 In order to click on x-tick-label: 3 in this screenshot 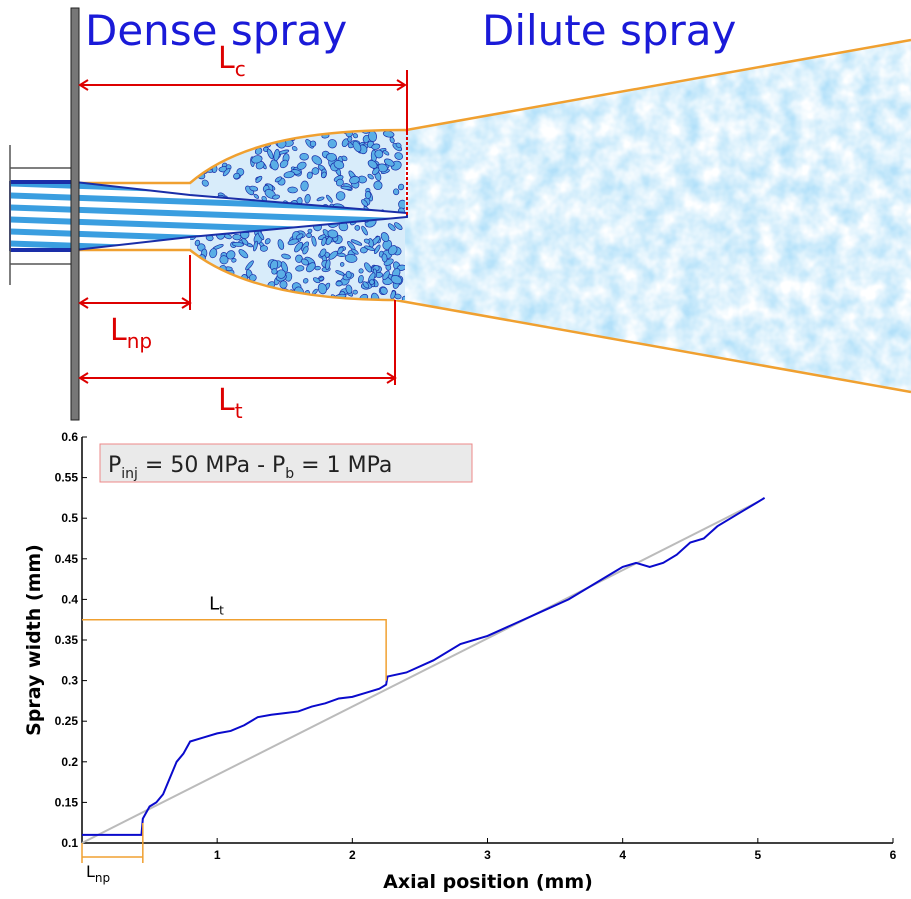, I will do `click(487, 855)`.